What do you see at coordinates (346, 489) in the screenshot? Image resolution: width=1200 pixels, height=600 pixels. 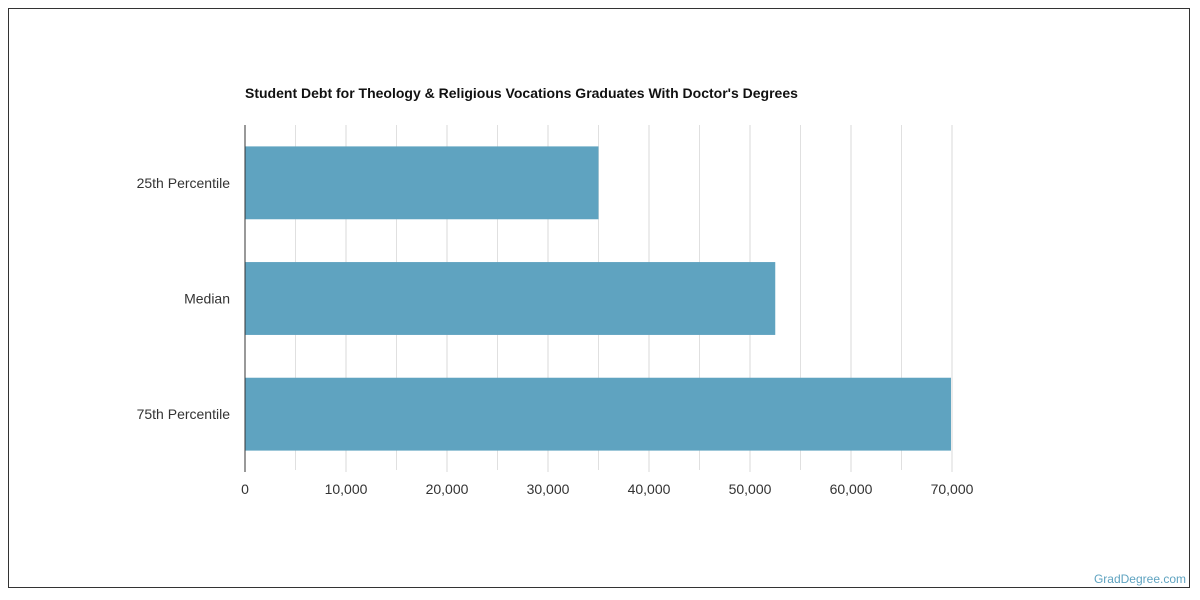 I see `x-tick-label: 10,000` at bounding box center [346, 489].